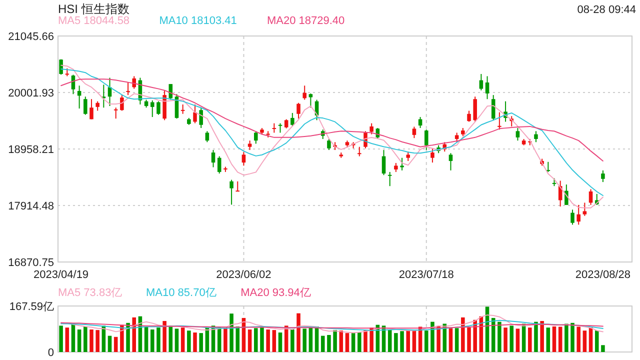 This screenshot has width=640, height=360. What do you see at coordinates (426, 275) in the screenshot?
I see `x-tick-label: 2023/07/18` at bounding box center [426, 275].